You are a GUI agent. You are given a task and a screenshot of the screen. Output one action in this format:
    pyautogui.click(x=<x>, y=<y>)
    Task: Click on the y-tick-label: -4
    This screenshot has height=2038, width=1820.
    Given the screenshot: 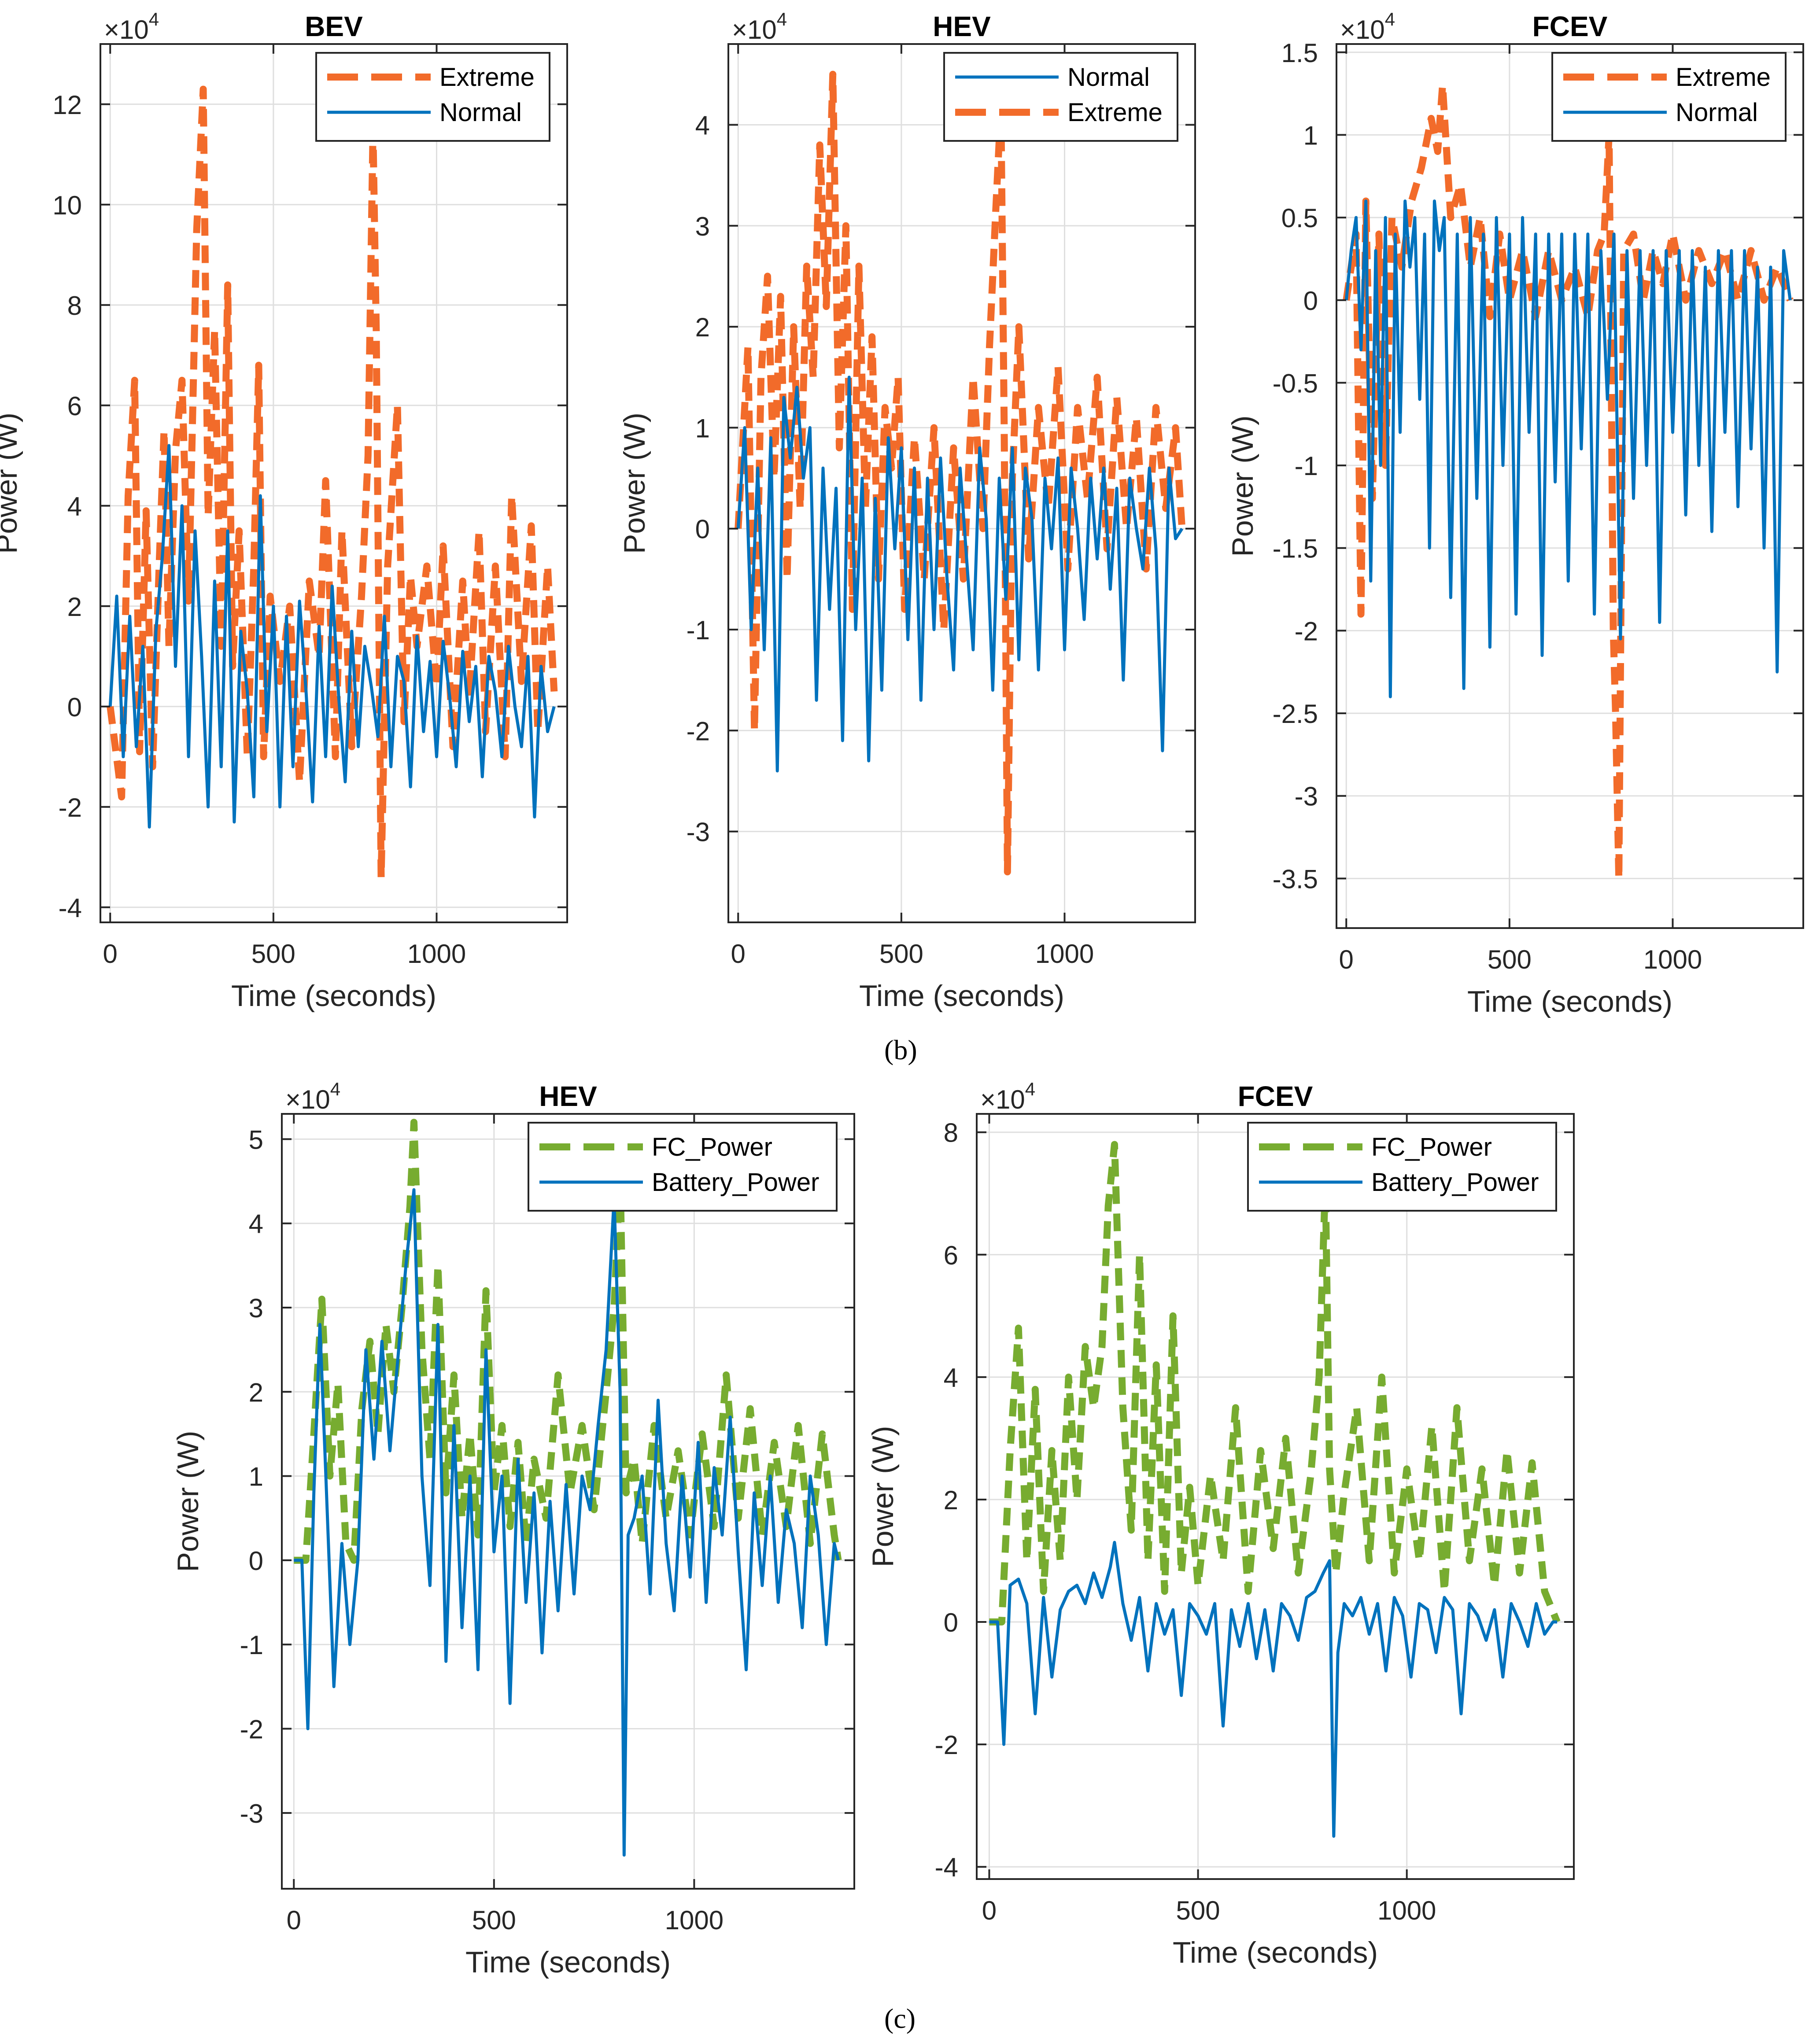 What is the action you would take?
    pyautogui.click(x=70, y=908)
    